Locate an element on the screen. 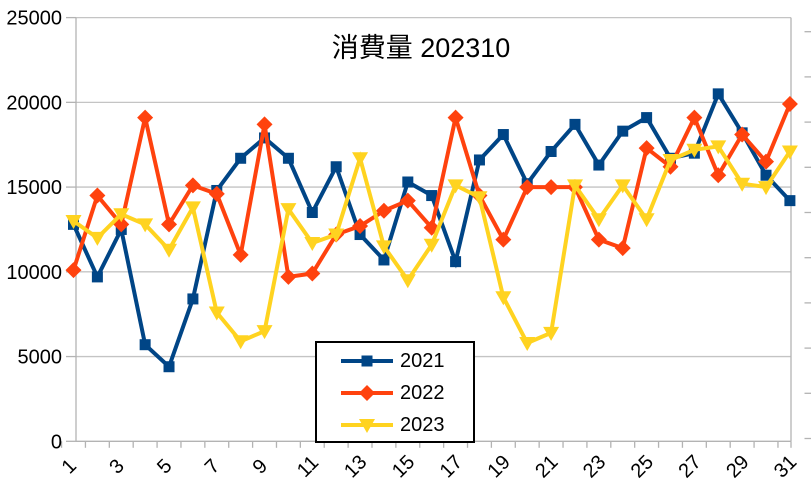 The height and width of the screenshot is (492, 811). y-axis-label: 0 is located at coordinates (56, 442).